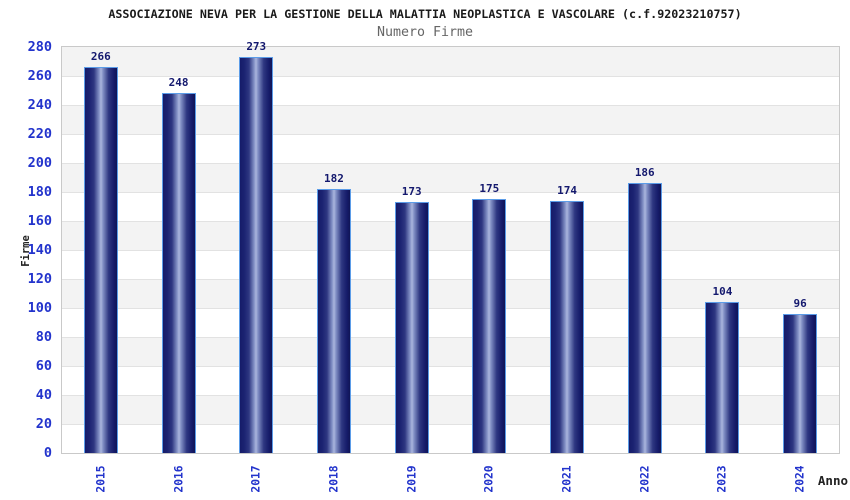 This screenshot has height=500, width=850. I want to click on bar-2023, so click(722, 377).